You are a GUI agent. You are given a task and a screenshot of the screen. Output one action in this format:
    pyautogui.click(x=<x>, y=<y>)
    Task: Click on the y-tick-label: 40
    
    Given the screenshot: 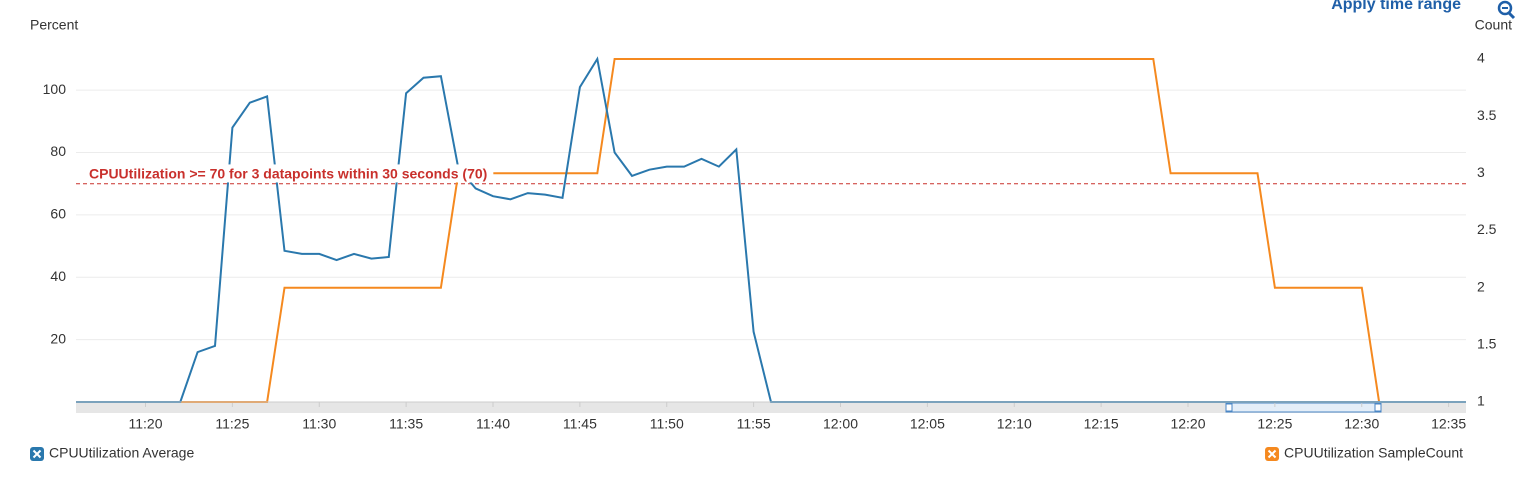 What is the action you would take?
    pyautogui.click(x=58, y=276)
    